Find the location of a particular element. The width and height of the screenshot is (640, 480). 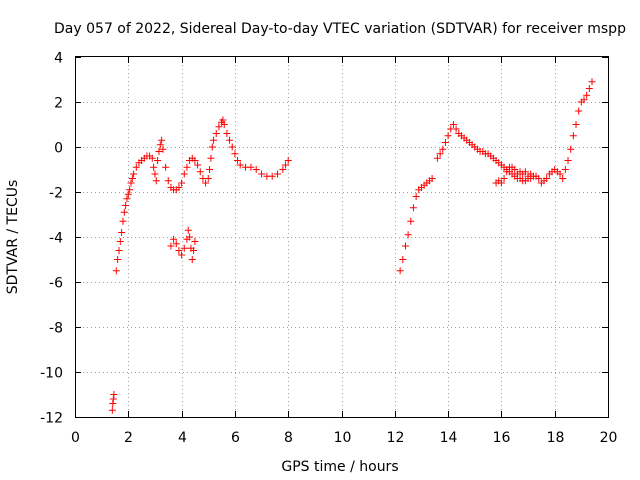

x-tick-label: 10 is located at coordinates (343, 438).